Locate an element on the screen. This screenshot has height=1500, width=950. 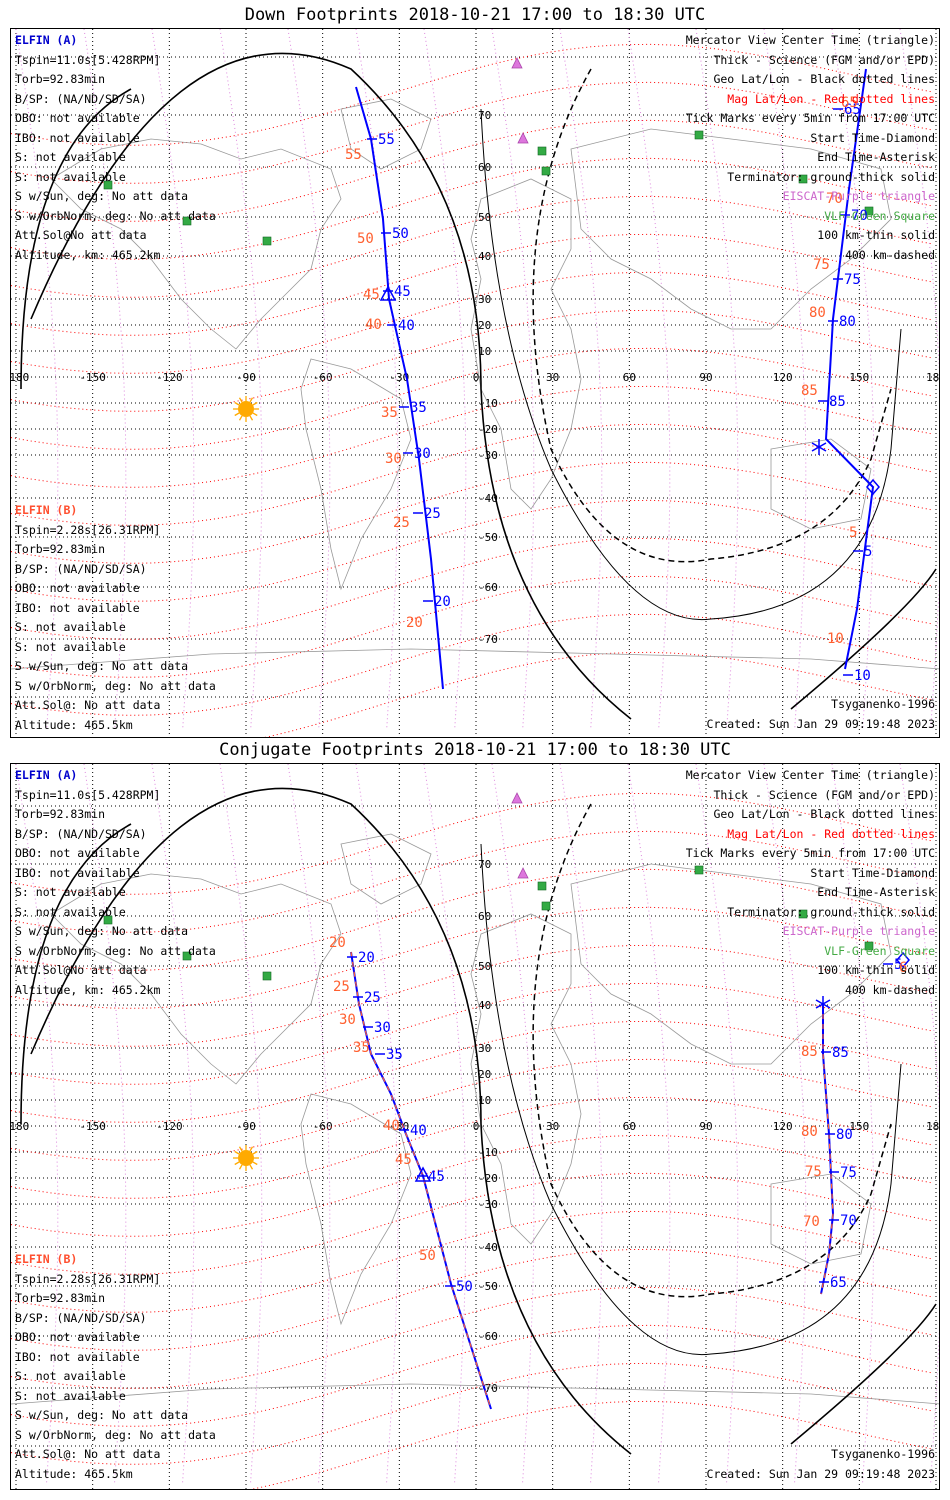
elfin-a-line: Torb=92.83min is located at coordinates (60, 814).